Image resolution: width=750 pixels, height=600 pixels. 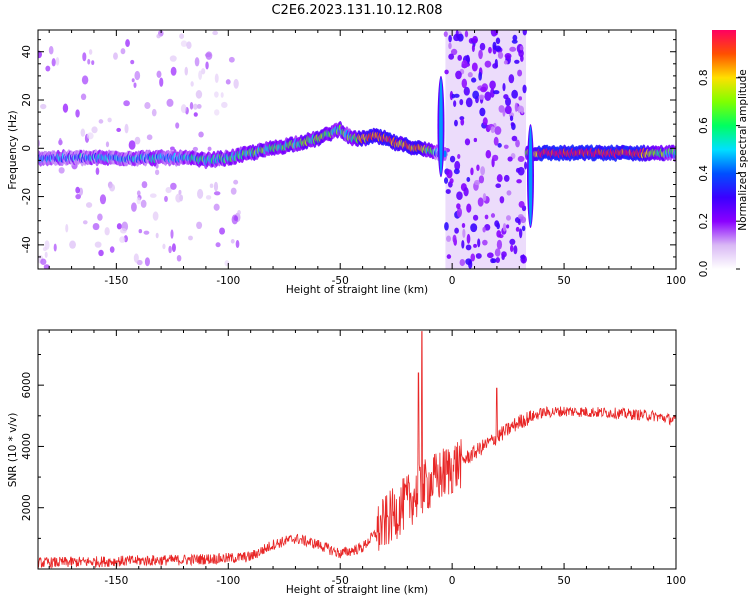 What do you see at coordinates (27, 446) in the screenshot?
I see `y-tick-label: 4000` at bounding box center [27, 446].